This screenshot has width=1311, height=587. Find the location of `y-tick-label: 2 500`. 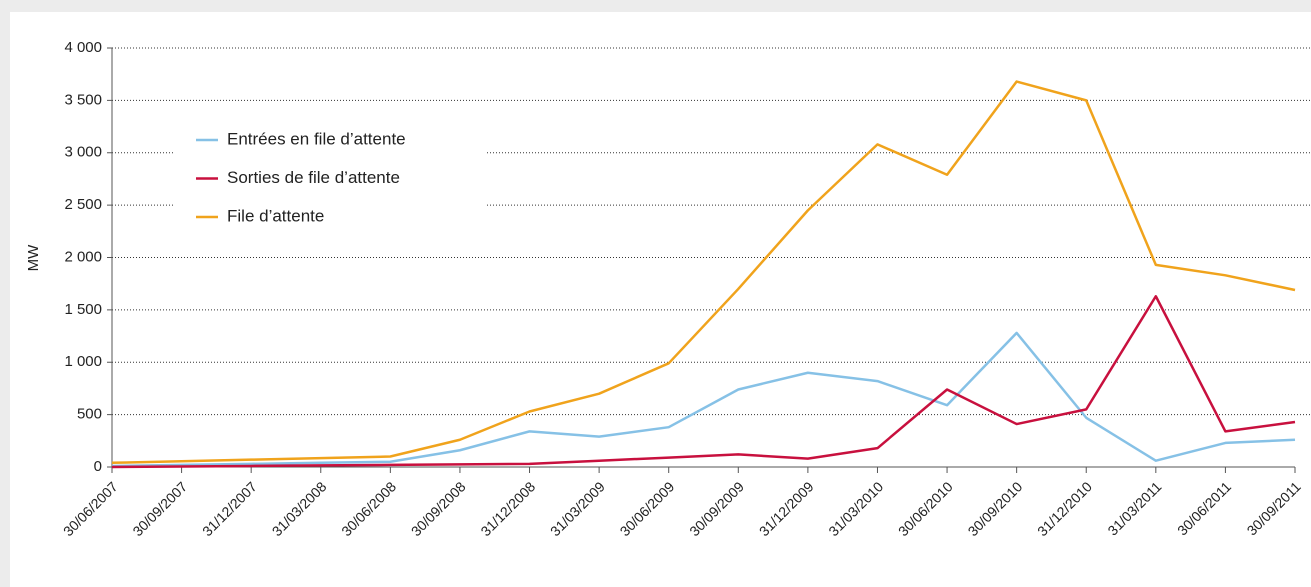

y-tick-label: 2 500 is located at coordinates (83, 204).